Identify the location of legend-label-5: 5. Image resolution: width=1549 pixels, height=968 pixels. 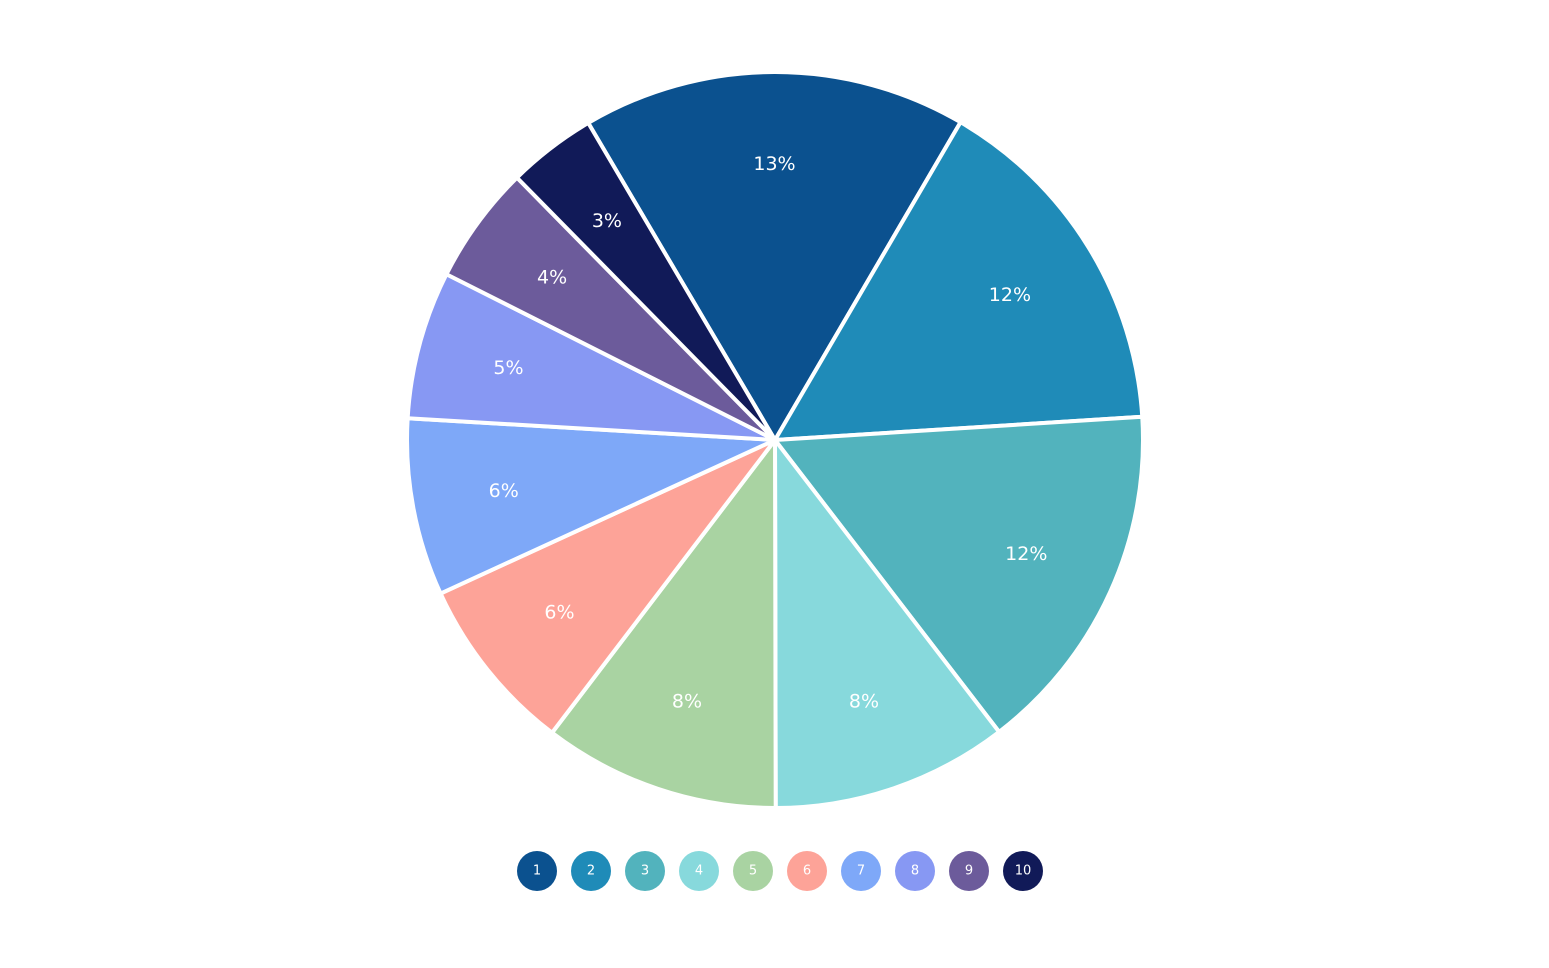
(753, 871).